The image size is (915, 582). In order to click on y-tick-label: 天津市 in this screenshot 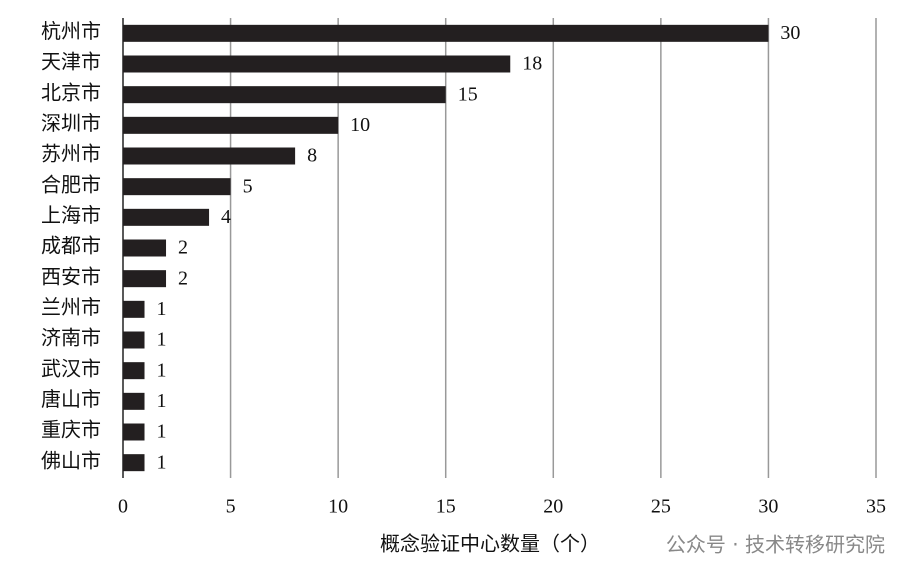, I will do `click(71, 62)`.